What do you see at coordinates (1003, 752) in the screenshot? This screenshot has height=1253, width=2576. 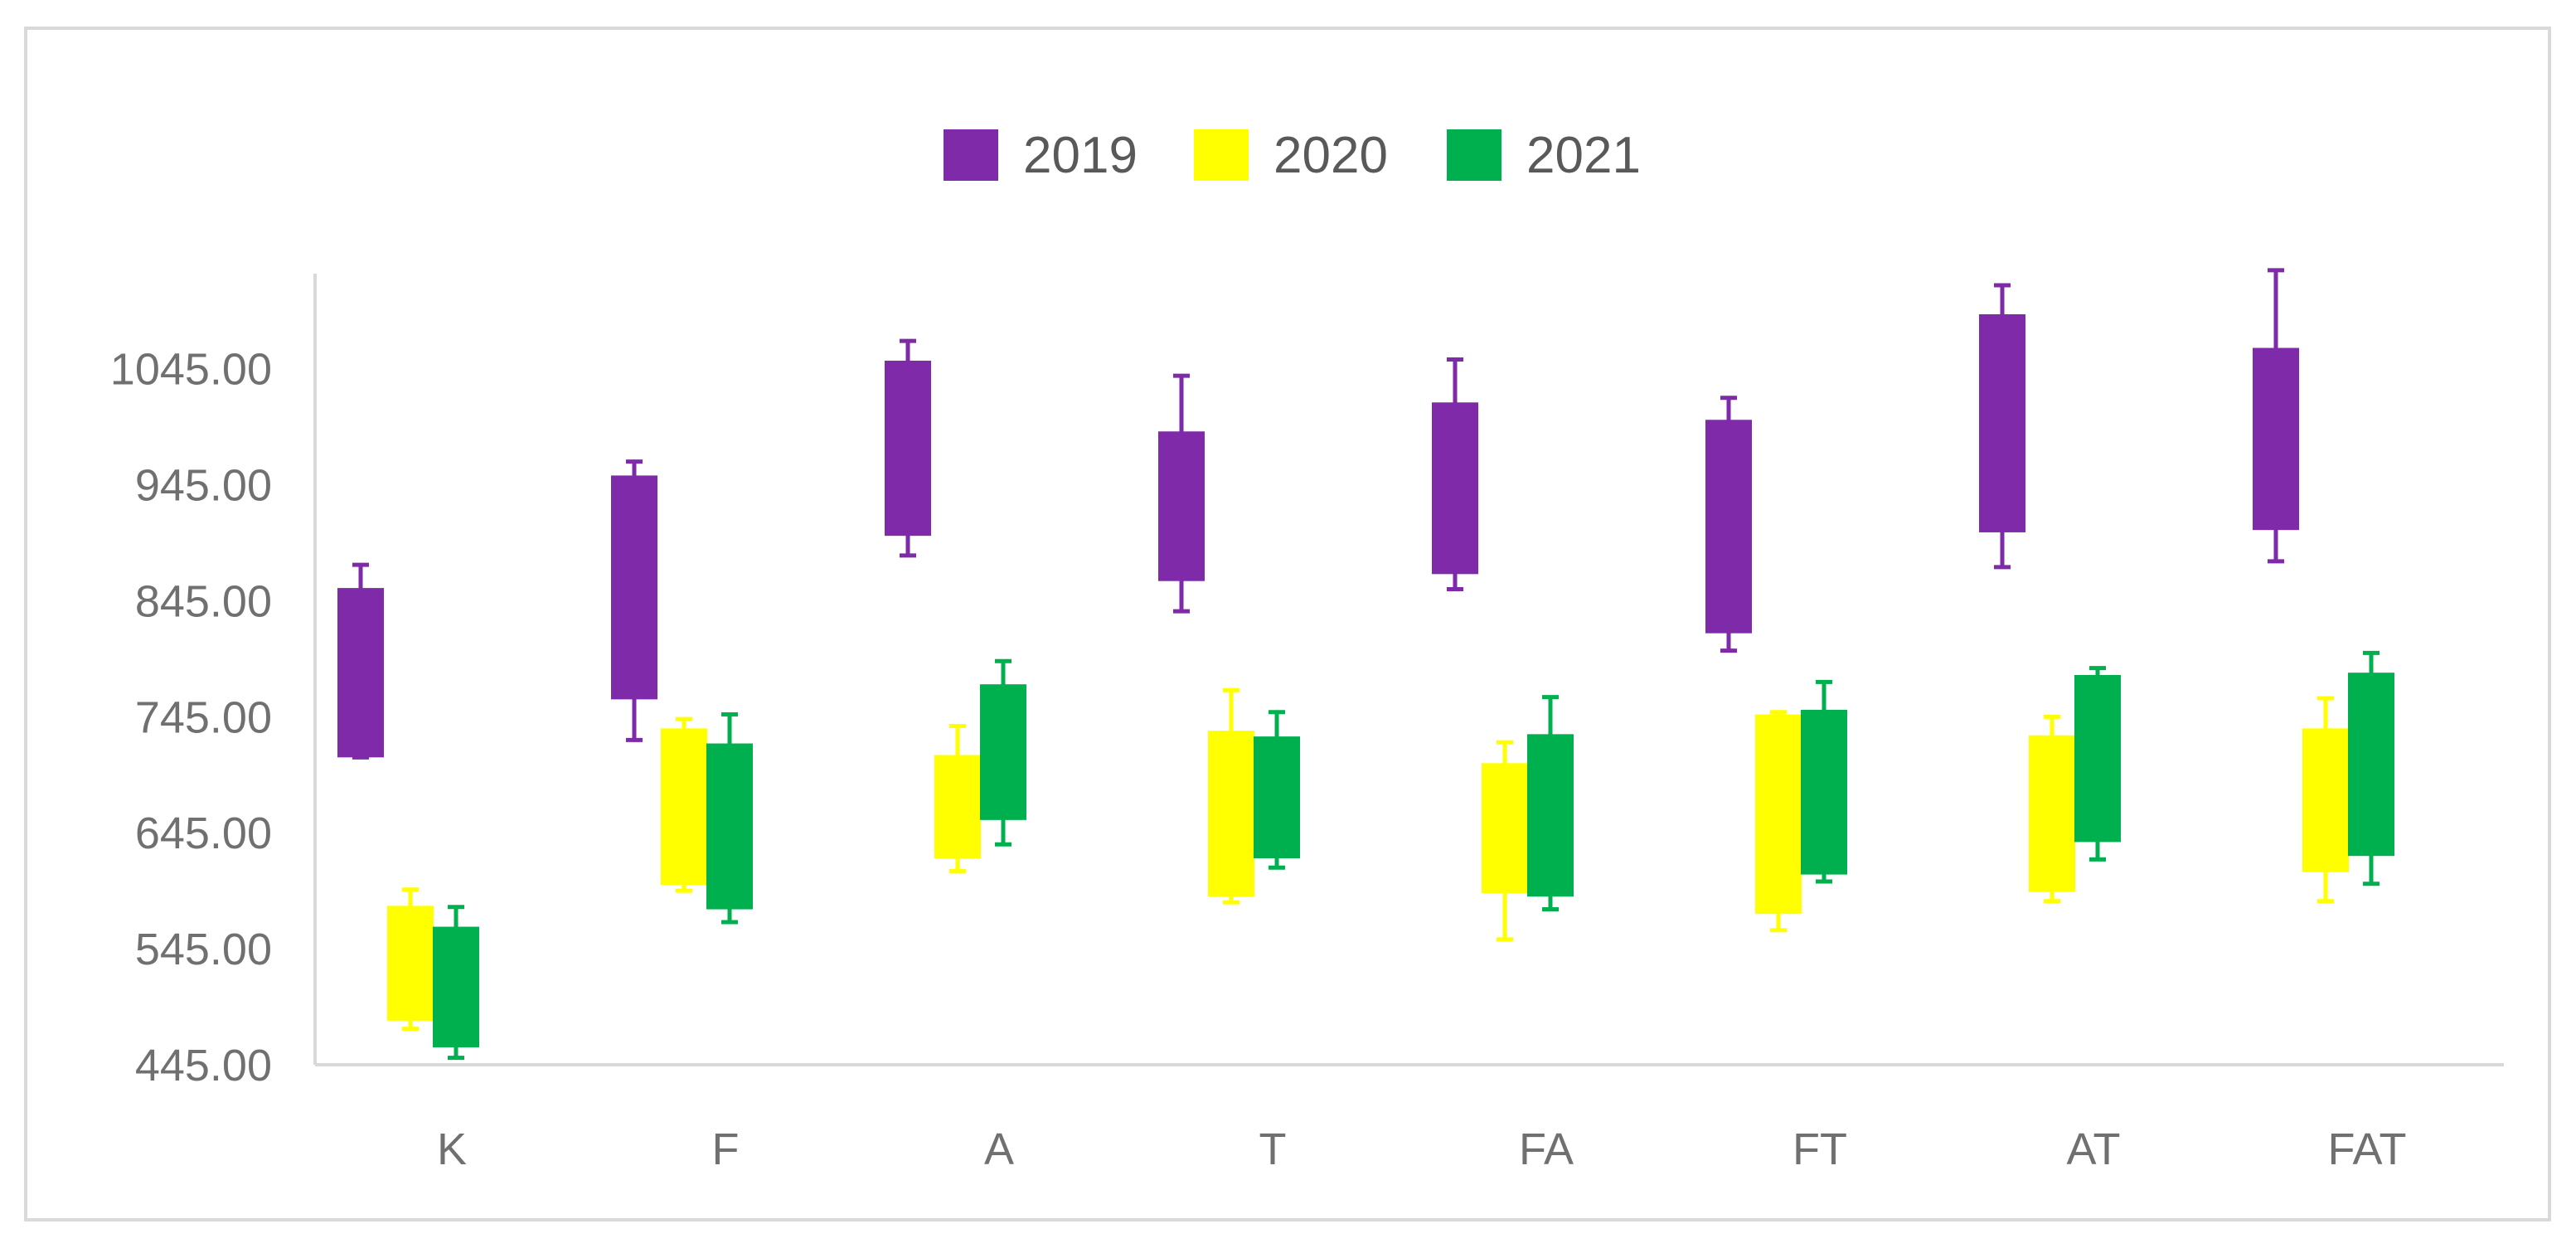 I see `bar-2021-a` at bounding box center [1003, 752].